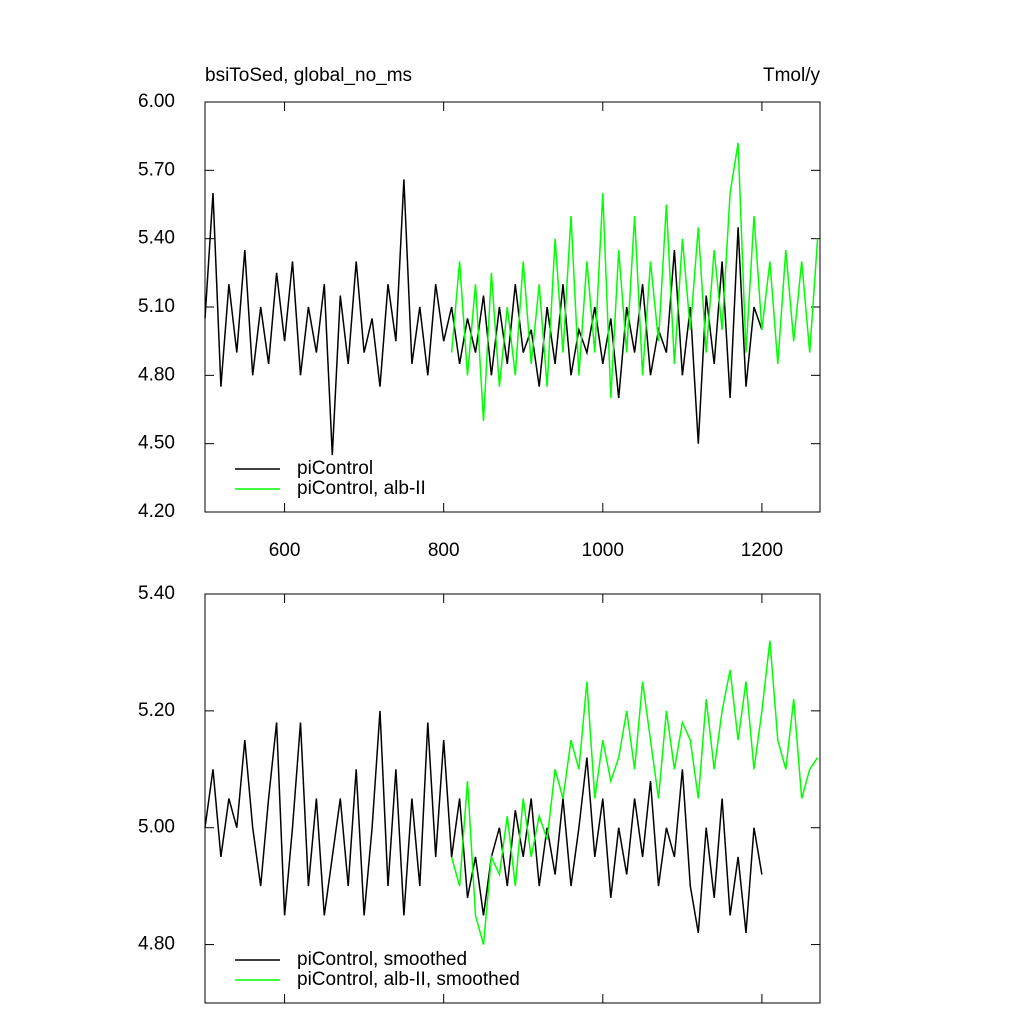 The image size is (1024, 1024). I want to click on legend-label: piControl, smoothed, so click(382, 959).